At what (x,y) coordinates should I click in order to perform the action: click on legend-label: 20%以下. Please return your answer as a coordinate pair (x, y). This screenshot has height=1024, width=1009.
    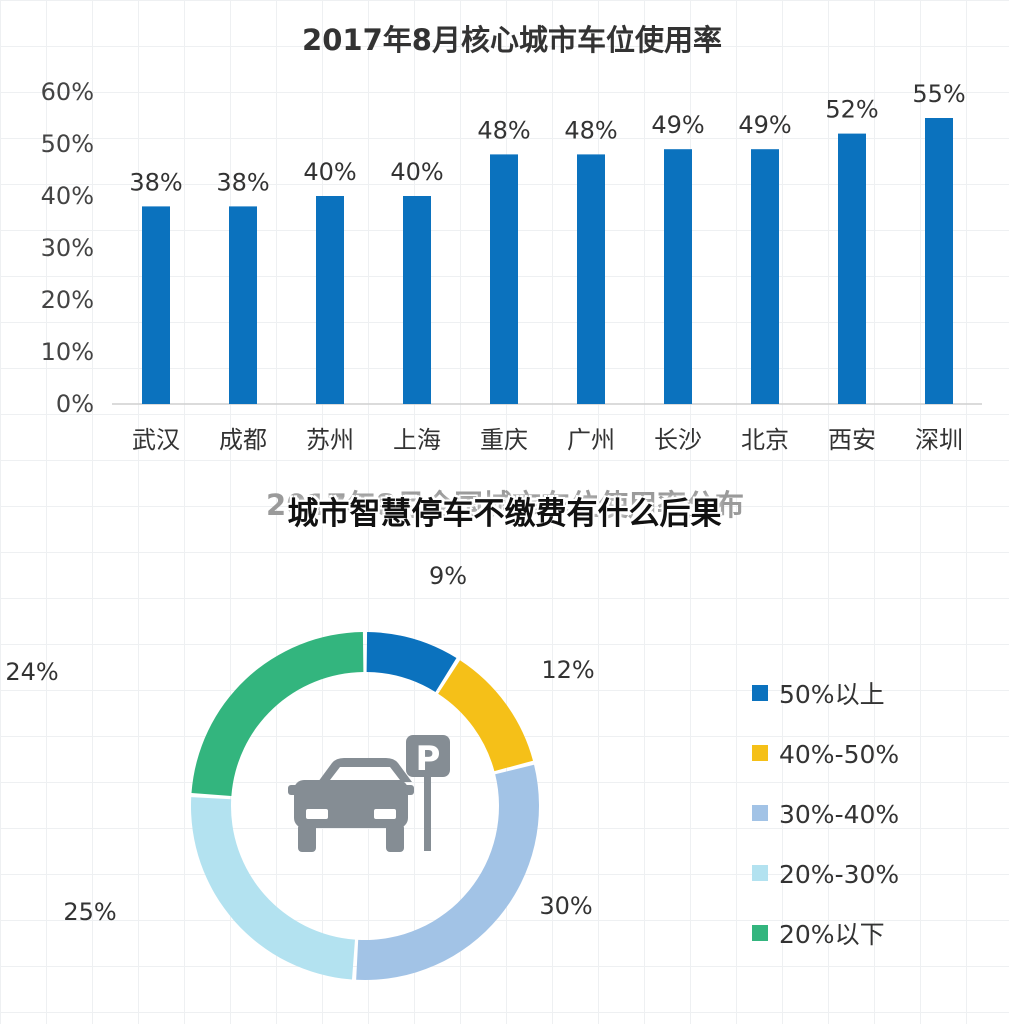
    Looking at the image, I should click on (832, 934).